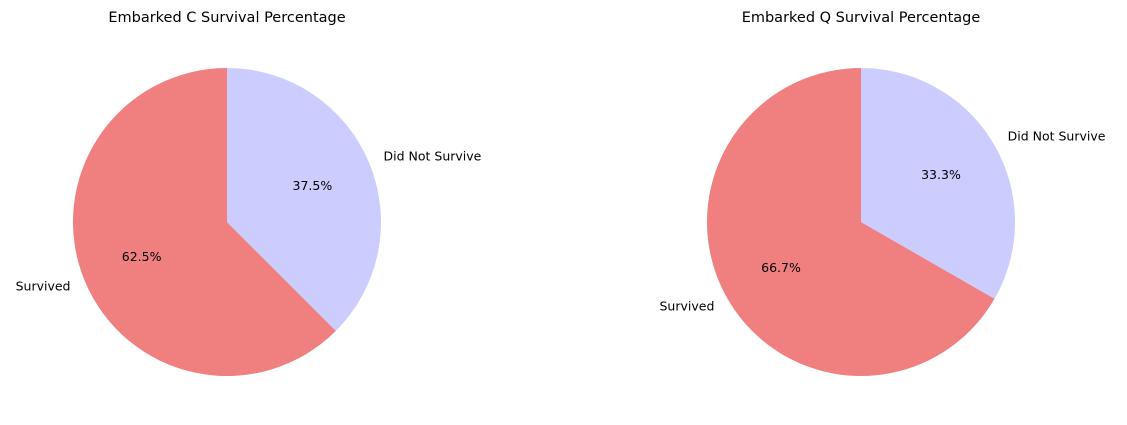 The width and height of the screenshot is (1127, 425). What do you see at coordinates (226, 18) in the screenshot?
I see `chart-title: Embarked C Survival Percentage` at bounding box center [226, 18].